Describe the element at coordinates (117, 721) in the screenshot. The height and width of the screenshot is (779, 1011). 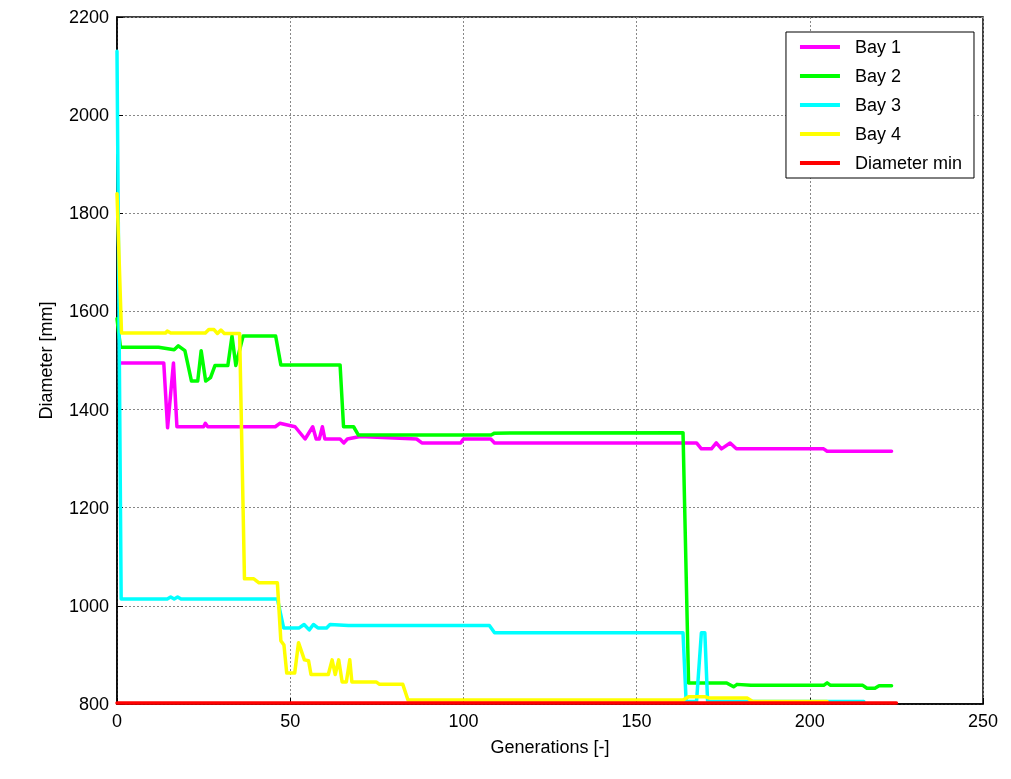
I see `x-tick-label: 0` at that location.